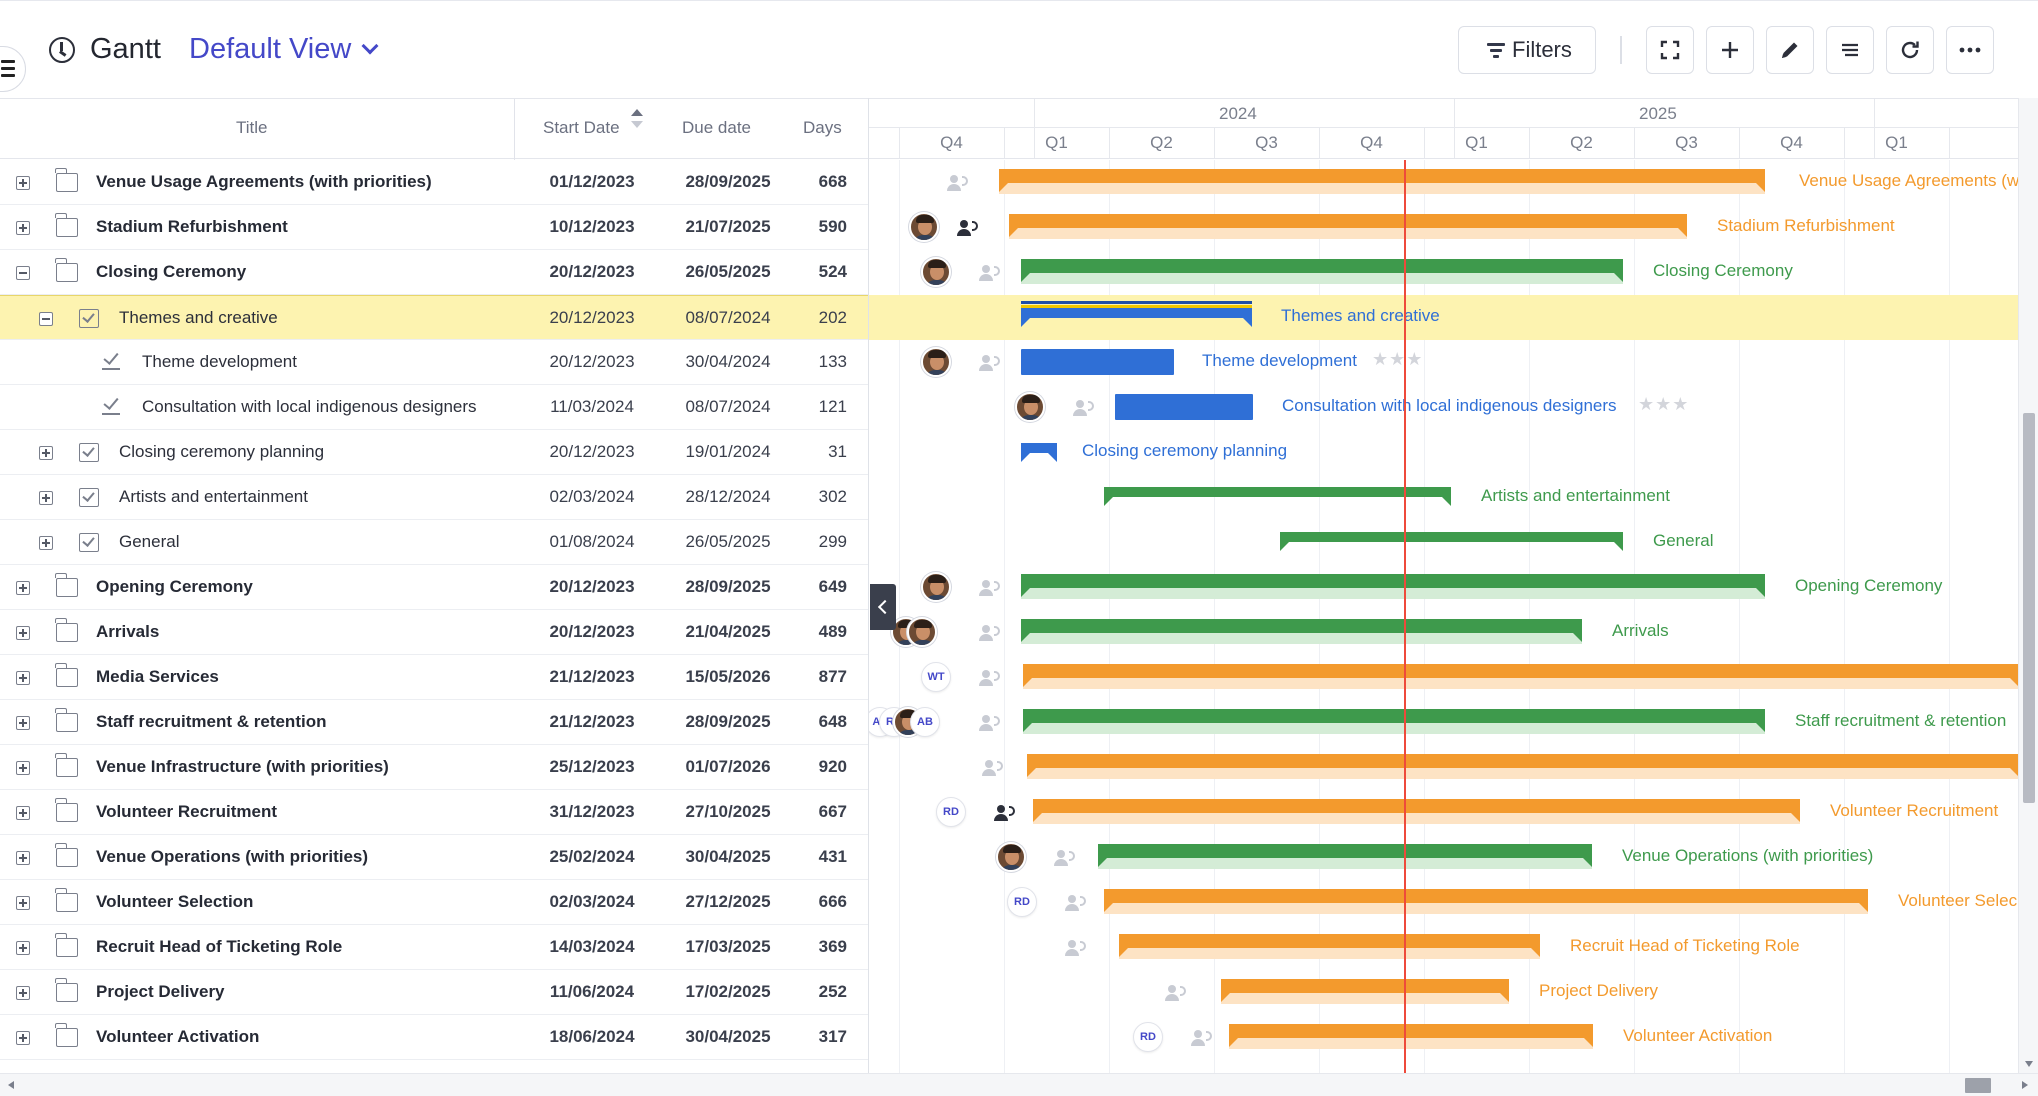 The image size is (2038, 1096). What do you see at coordinates (434, 272) in the screenshot?
I see `table-row: Closing Ceremony 20/12/2023 26/05/2025 524` at bounding box center [434, 272].